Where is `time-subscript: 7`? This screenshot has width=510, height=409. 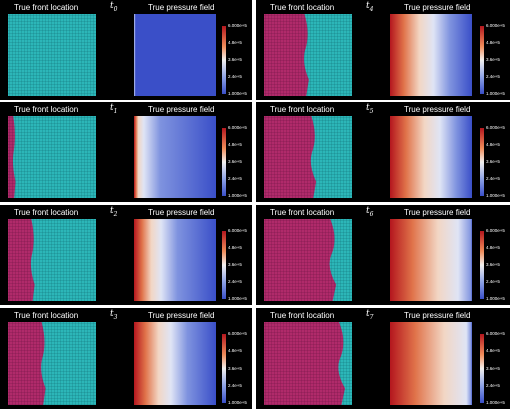 time-subscript: 7 is located at coordinates (371, 317).